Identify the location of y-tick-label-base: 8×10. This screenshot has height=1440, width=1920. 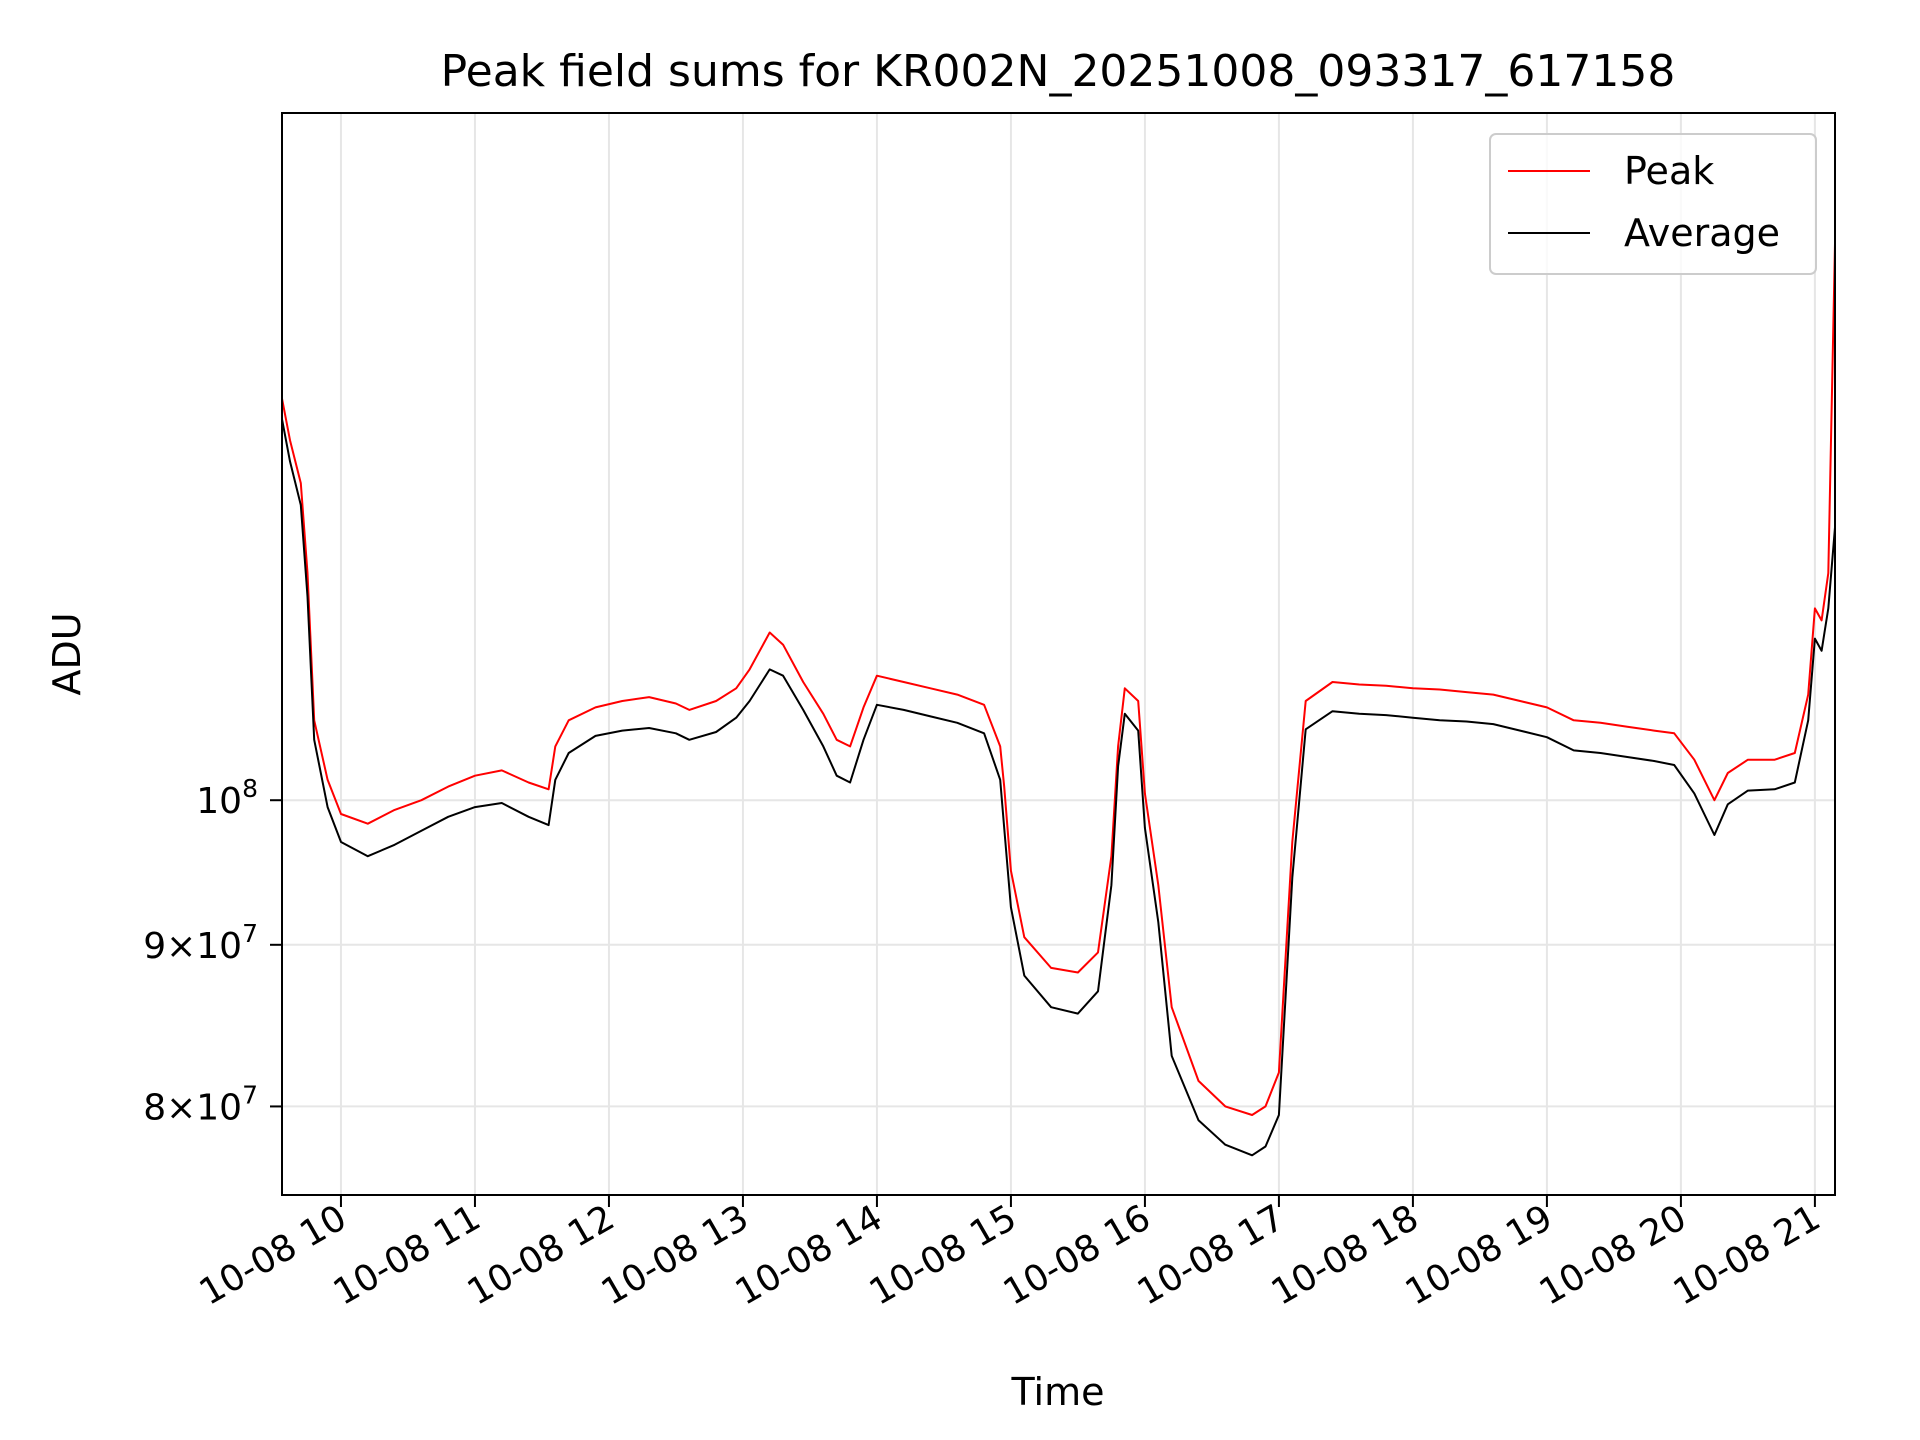
(192, 1107).